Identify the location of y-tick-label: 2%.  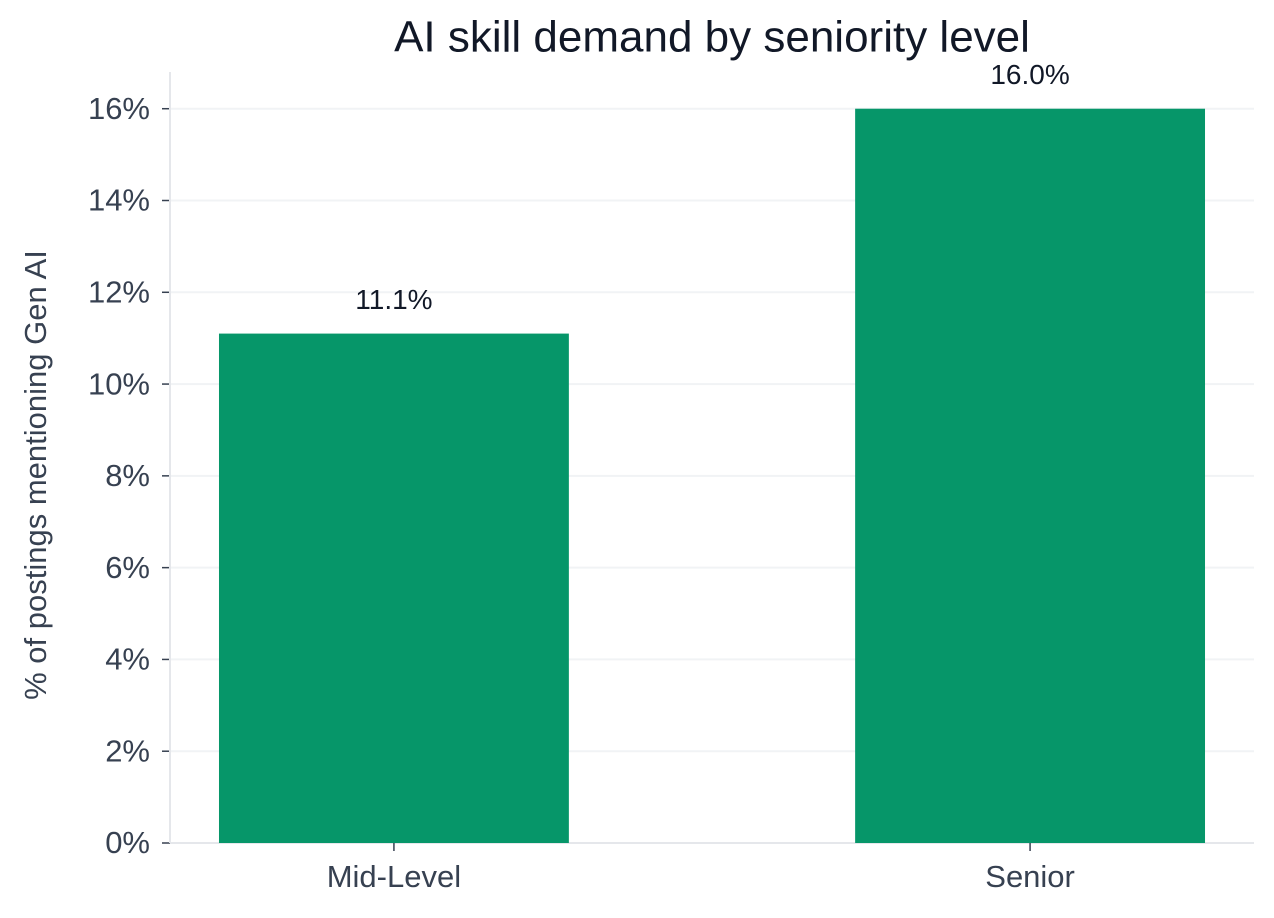
(127, 750).